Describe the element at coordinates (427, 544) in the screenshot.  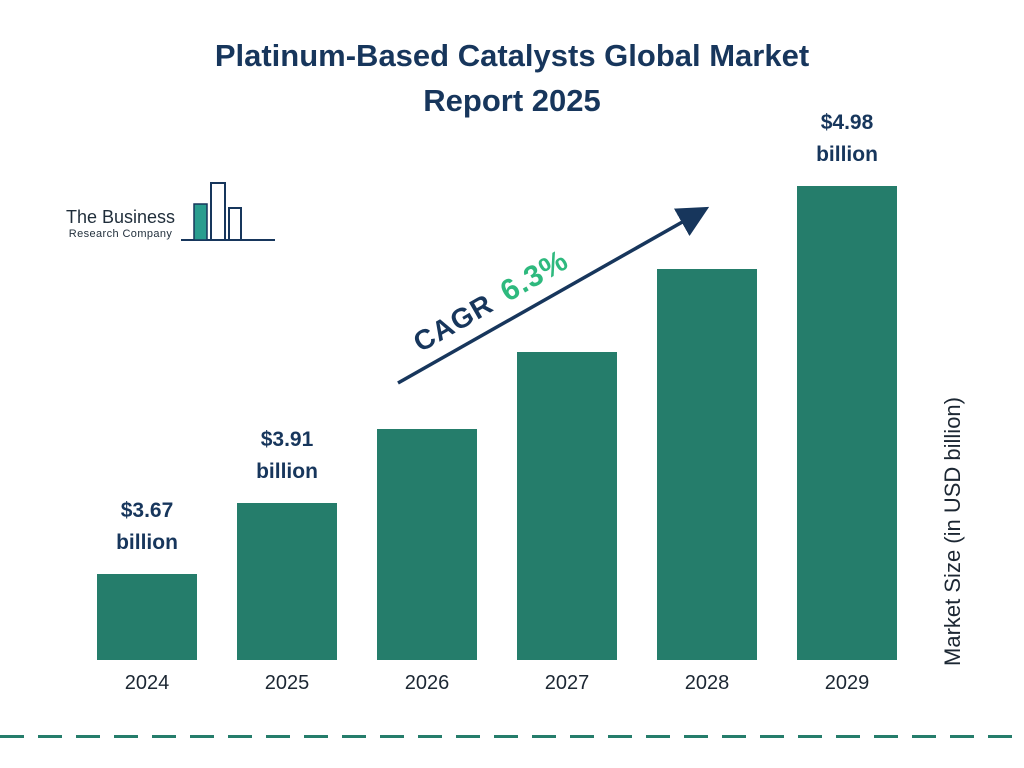
I see `bar-2026` at that location.